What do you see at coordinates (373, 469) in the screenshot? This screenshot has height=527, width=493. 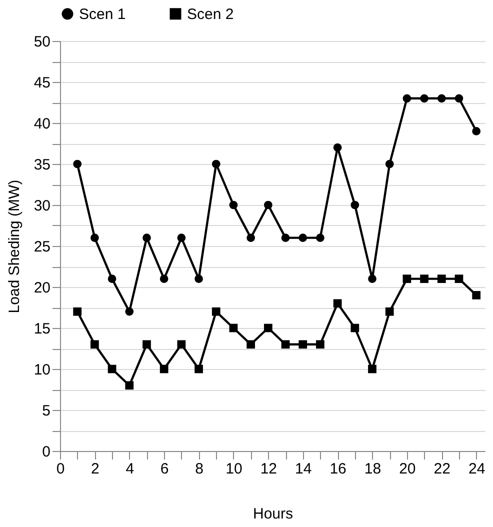 I see `x-tick-label: 18` at bounding box center [373, 469].